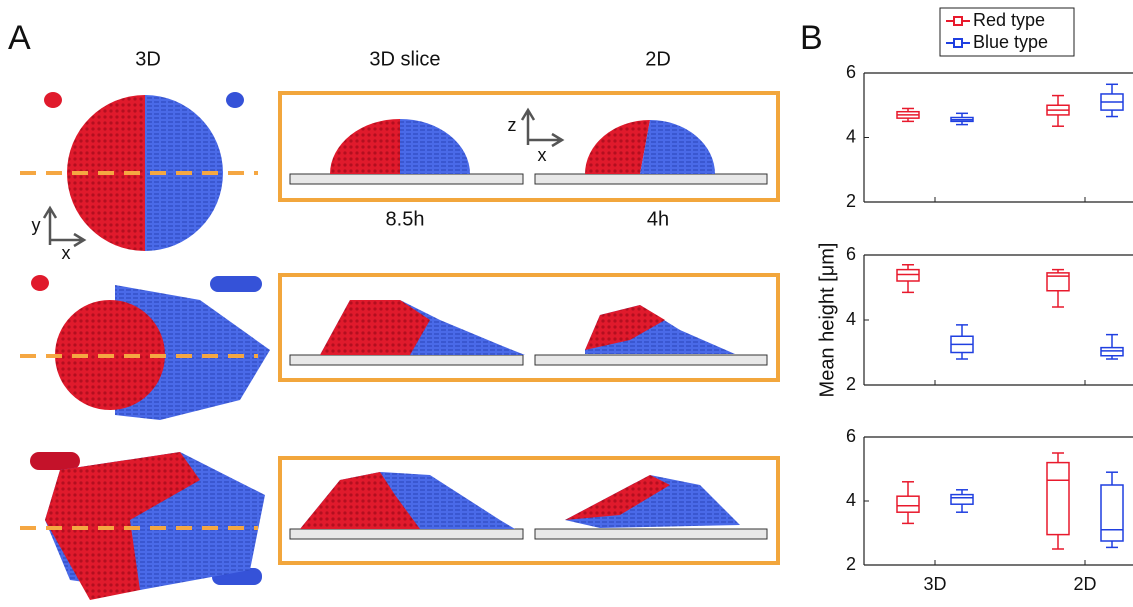 The height and width of the screenshot is (607, 1133). What do you see at coordinates (934, 584) in the screenshot?
I see `x-tick-label: 3D` at bounding box center [934, 584].